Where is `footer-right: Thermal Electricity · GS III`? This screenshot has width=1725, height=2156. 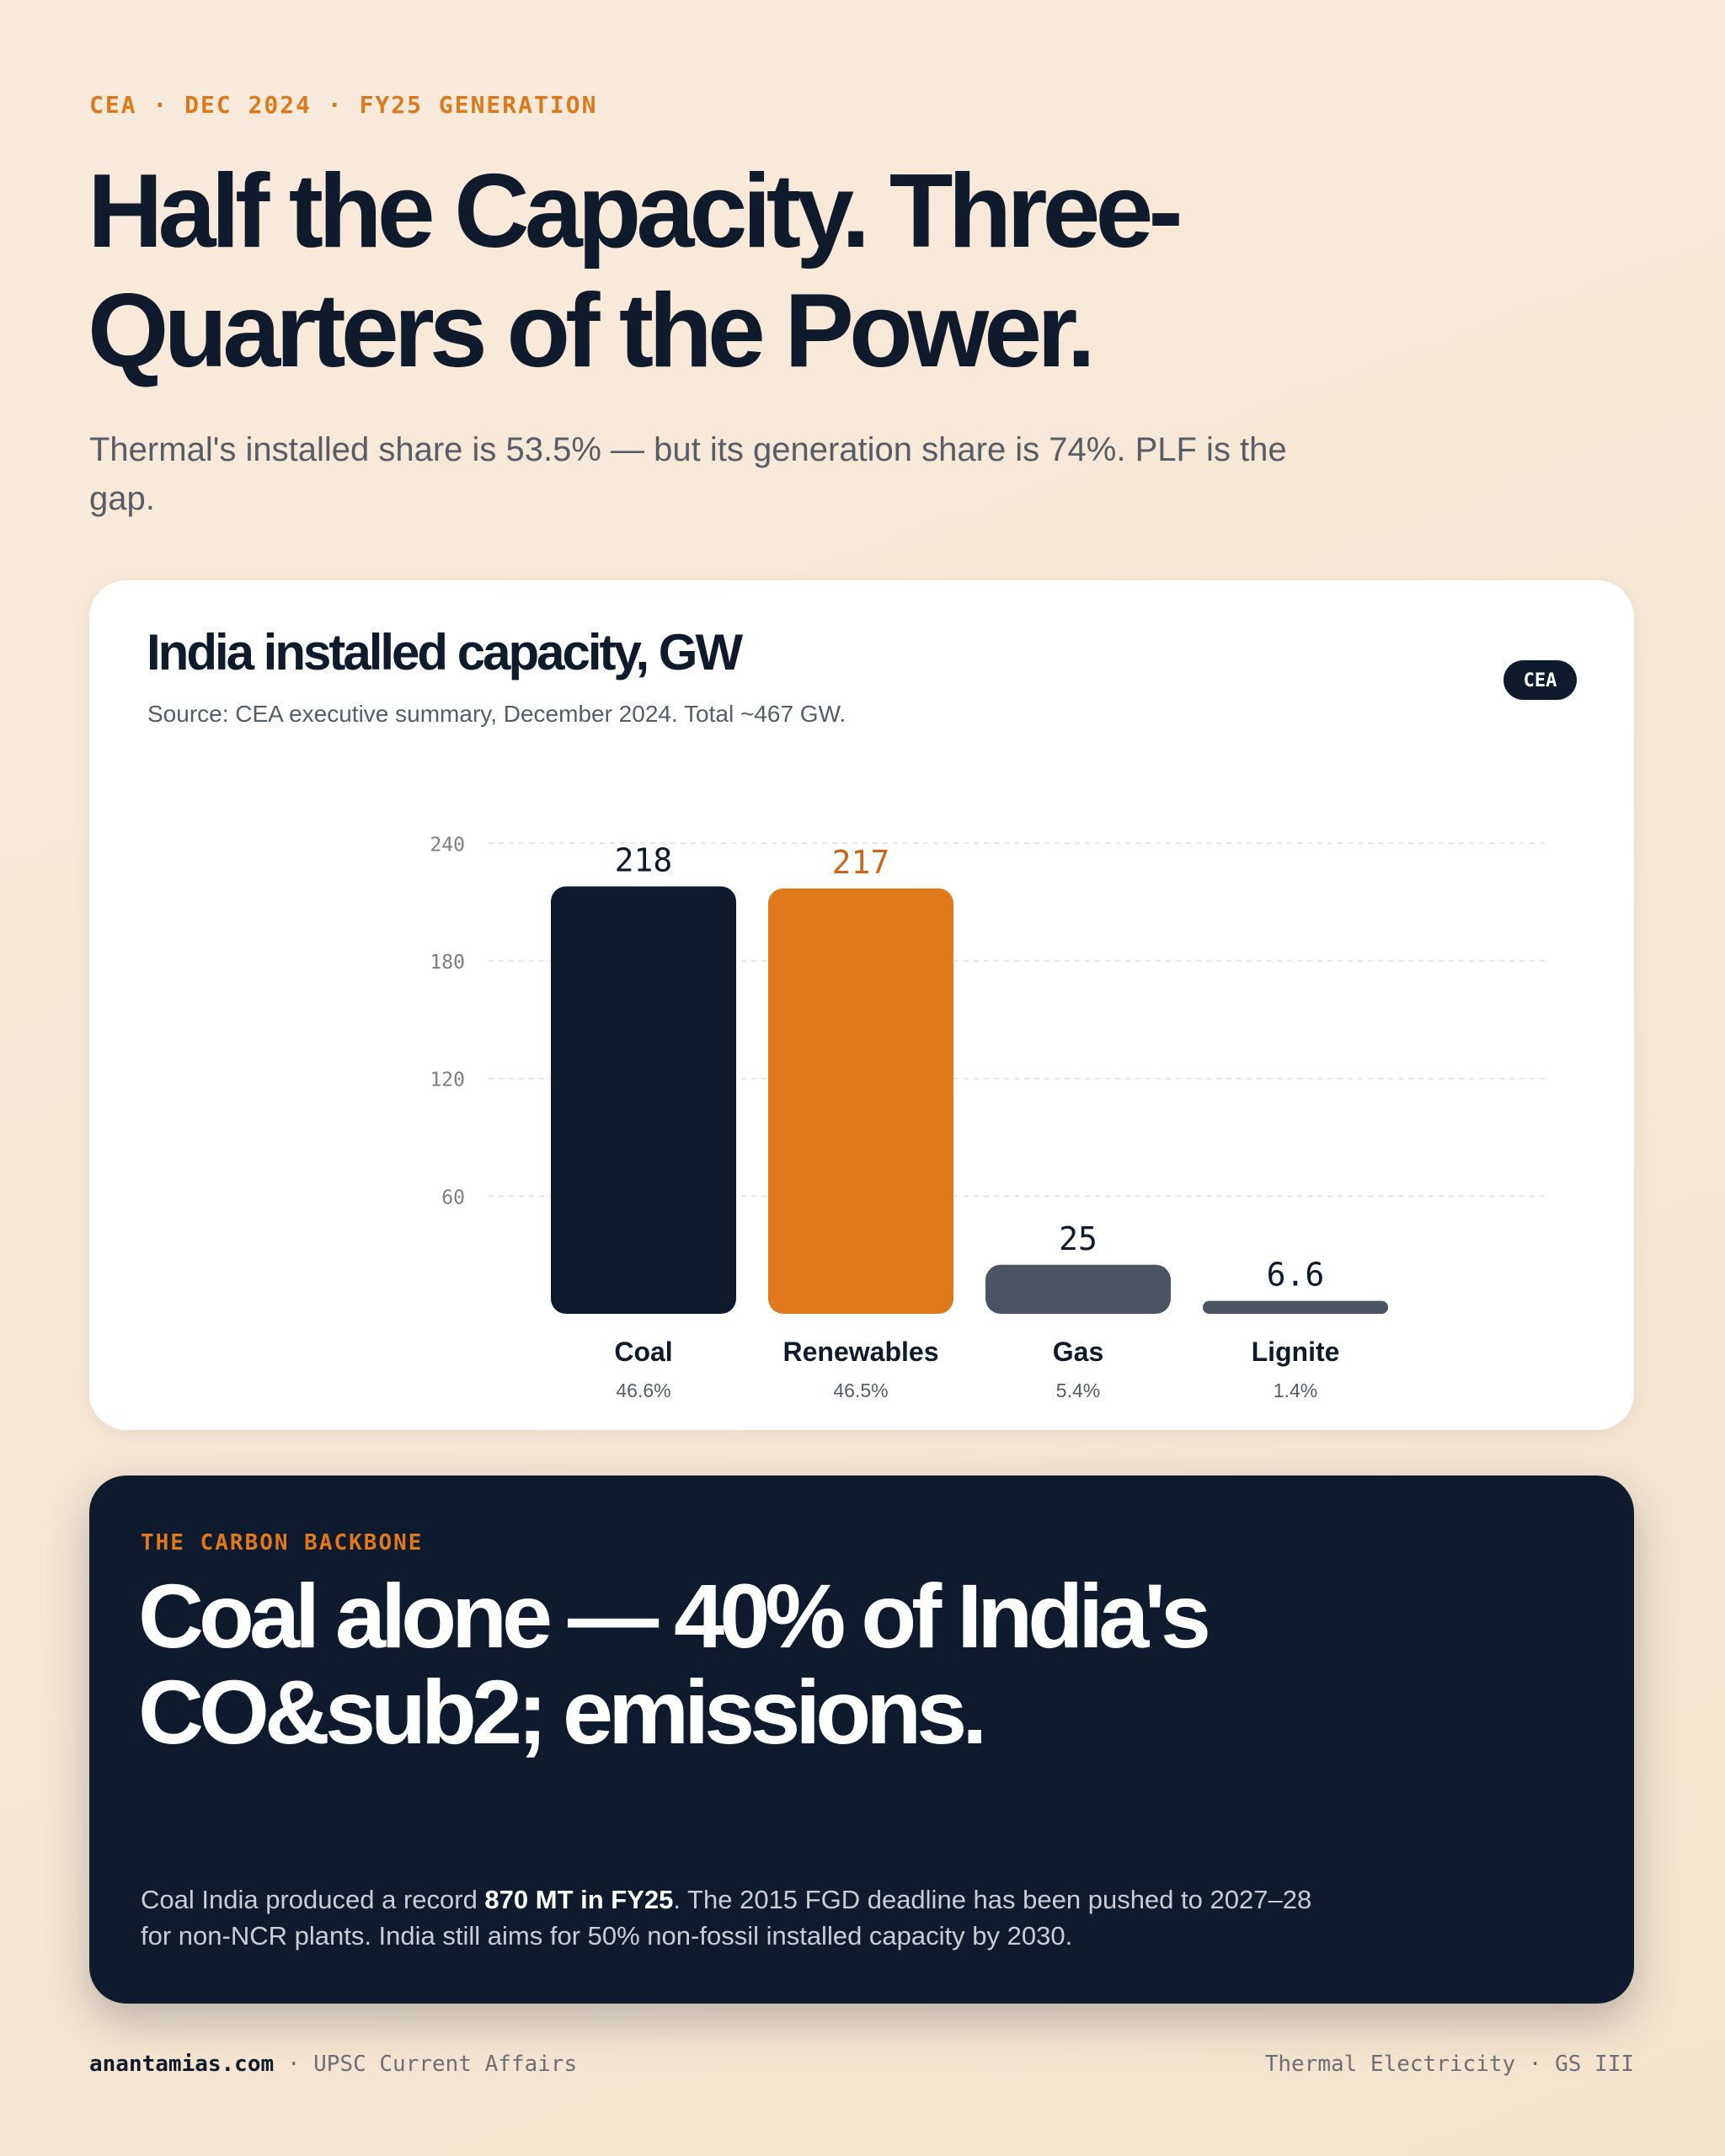
footer-right: Thermal Electricity · GS III is located at coordinates (1449, 2064).